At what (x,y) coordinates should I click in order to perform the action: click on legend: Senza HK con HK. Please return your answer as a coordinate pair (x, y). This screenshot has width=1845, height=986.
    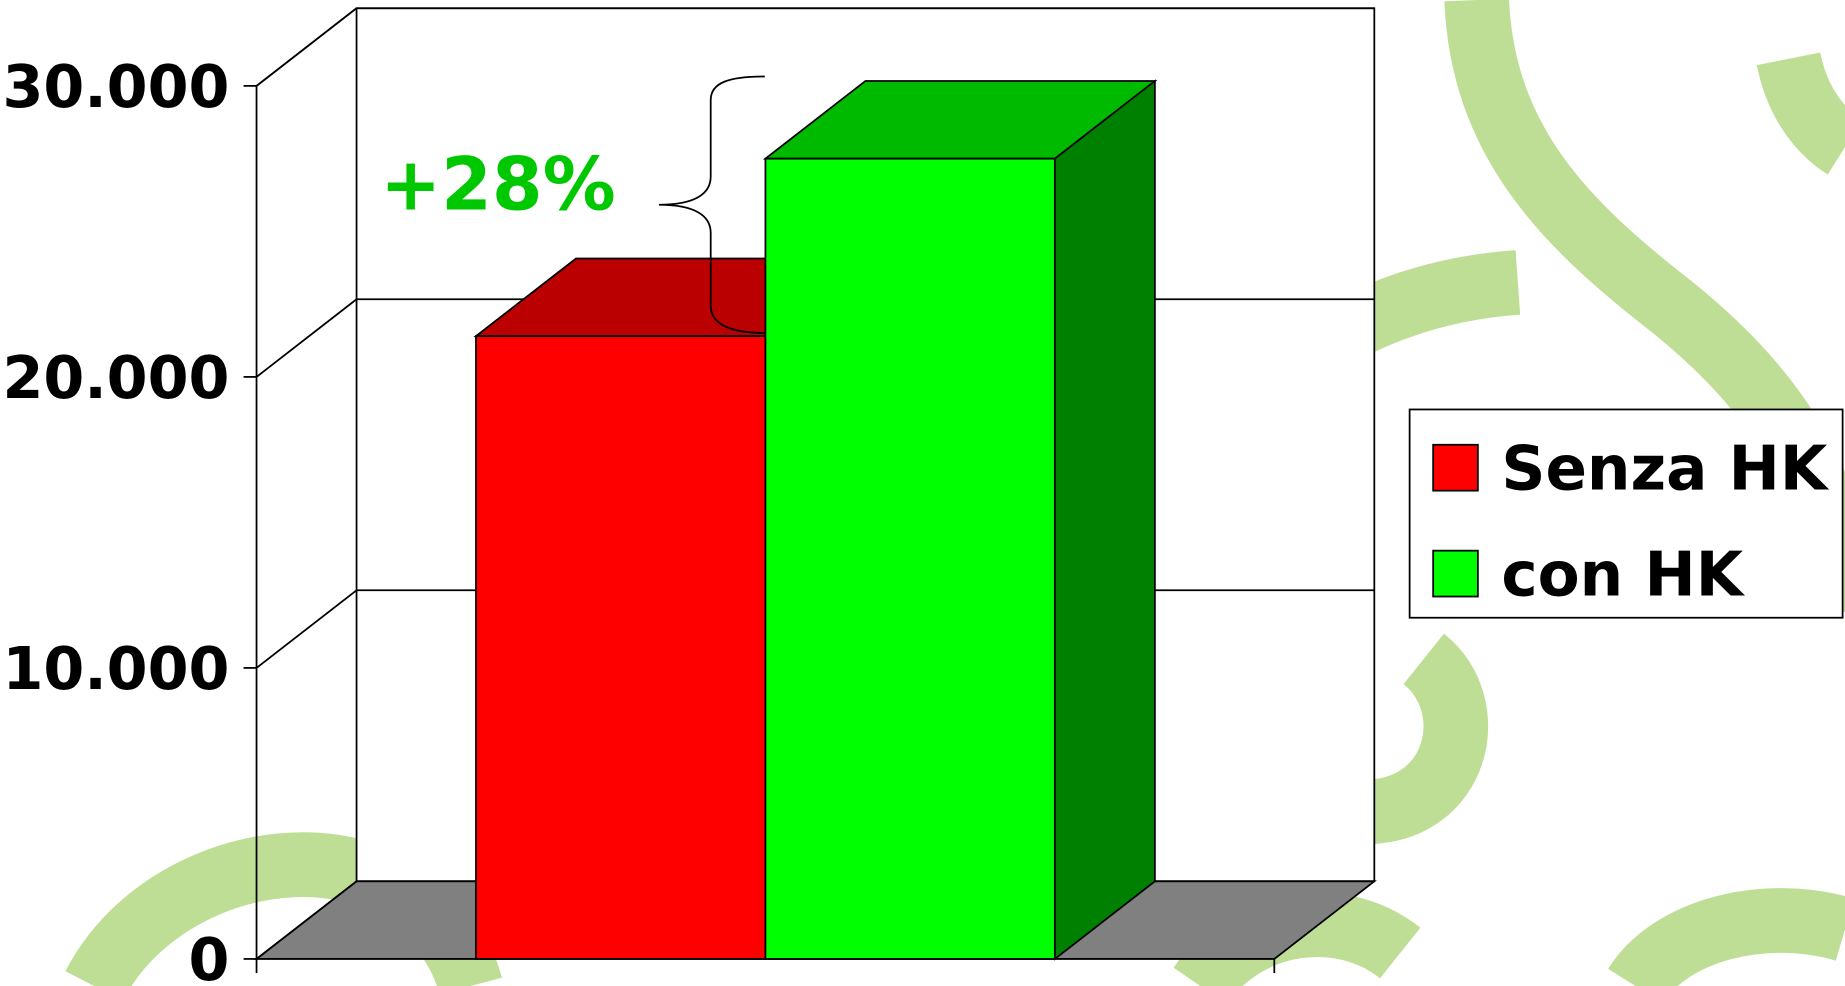
    Looking at the image, I should click on (1626, 513).